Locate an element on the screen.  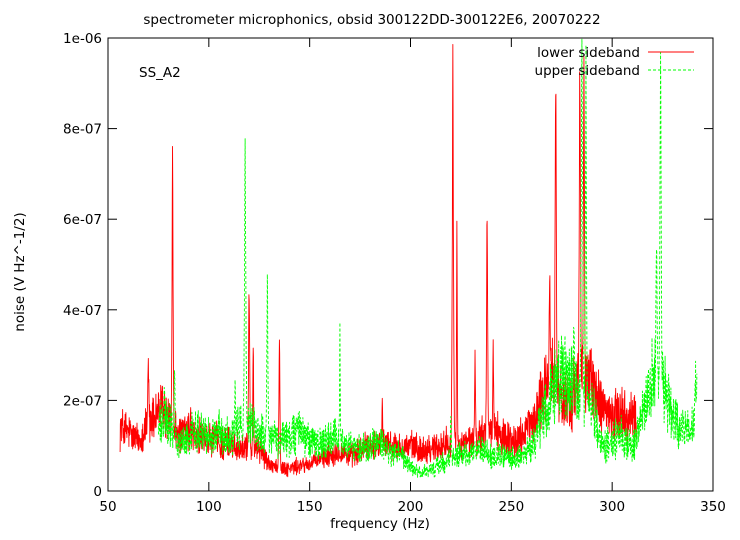
x-axis-label: frequency (Hz) is located at coordinates (380, 524).